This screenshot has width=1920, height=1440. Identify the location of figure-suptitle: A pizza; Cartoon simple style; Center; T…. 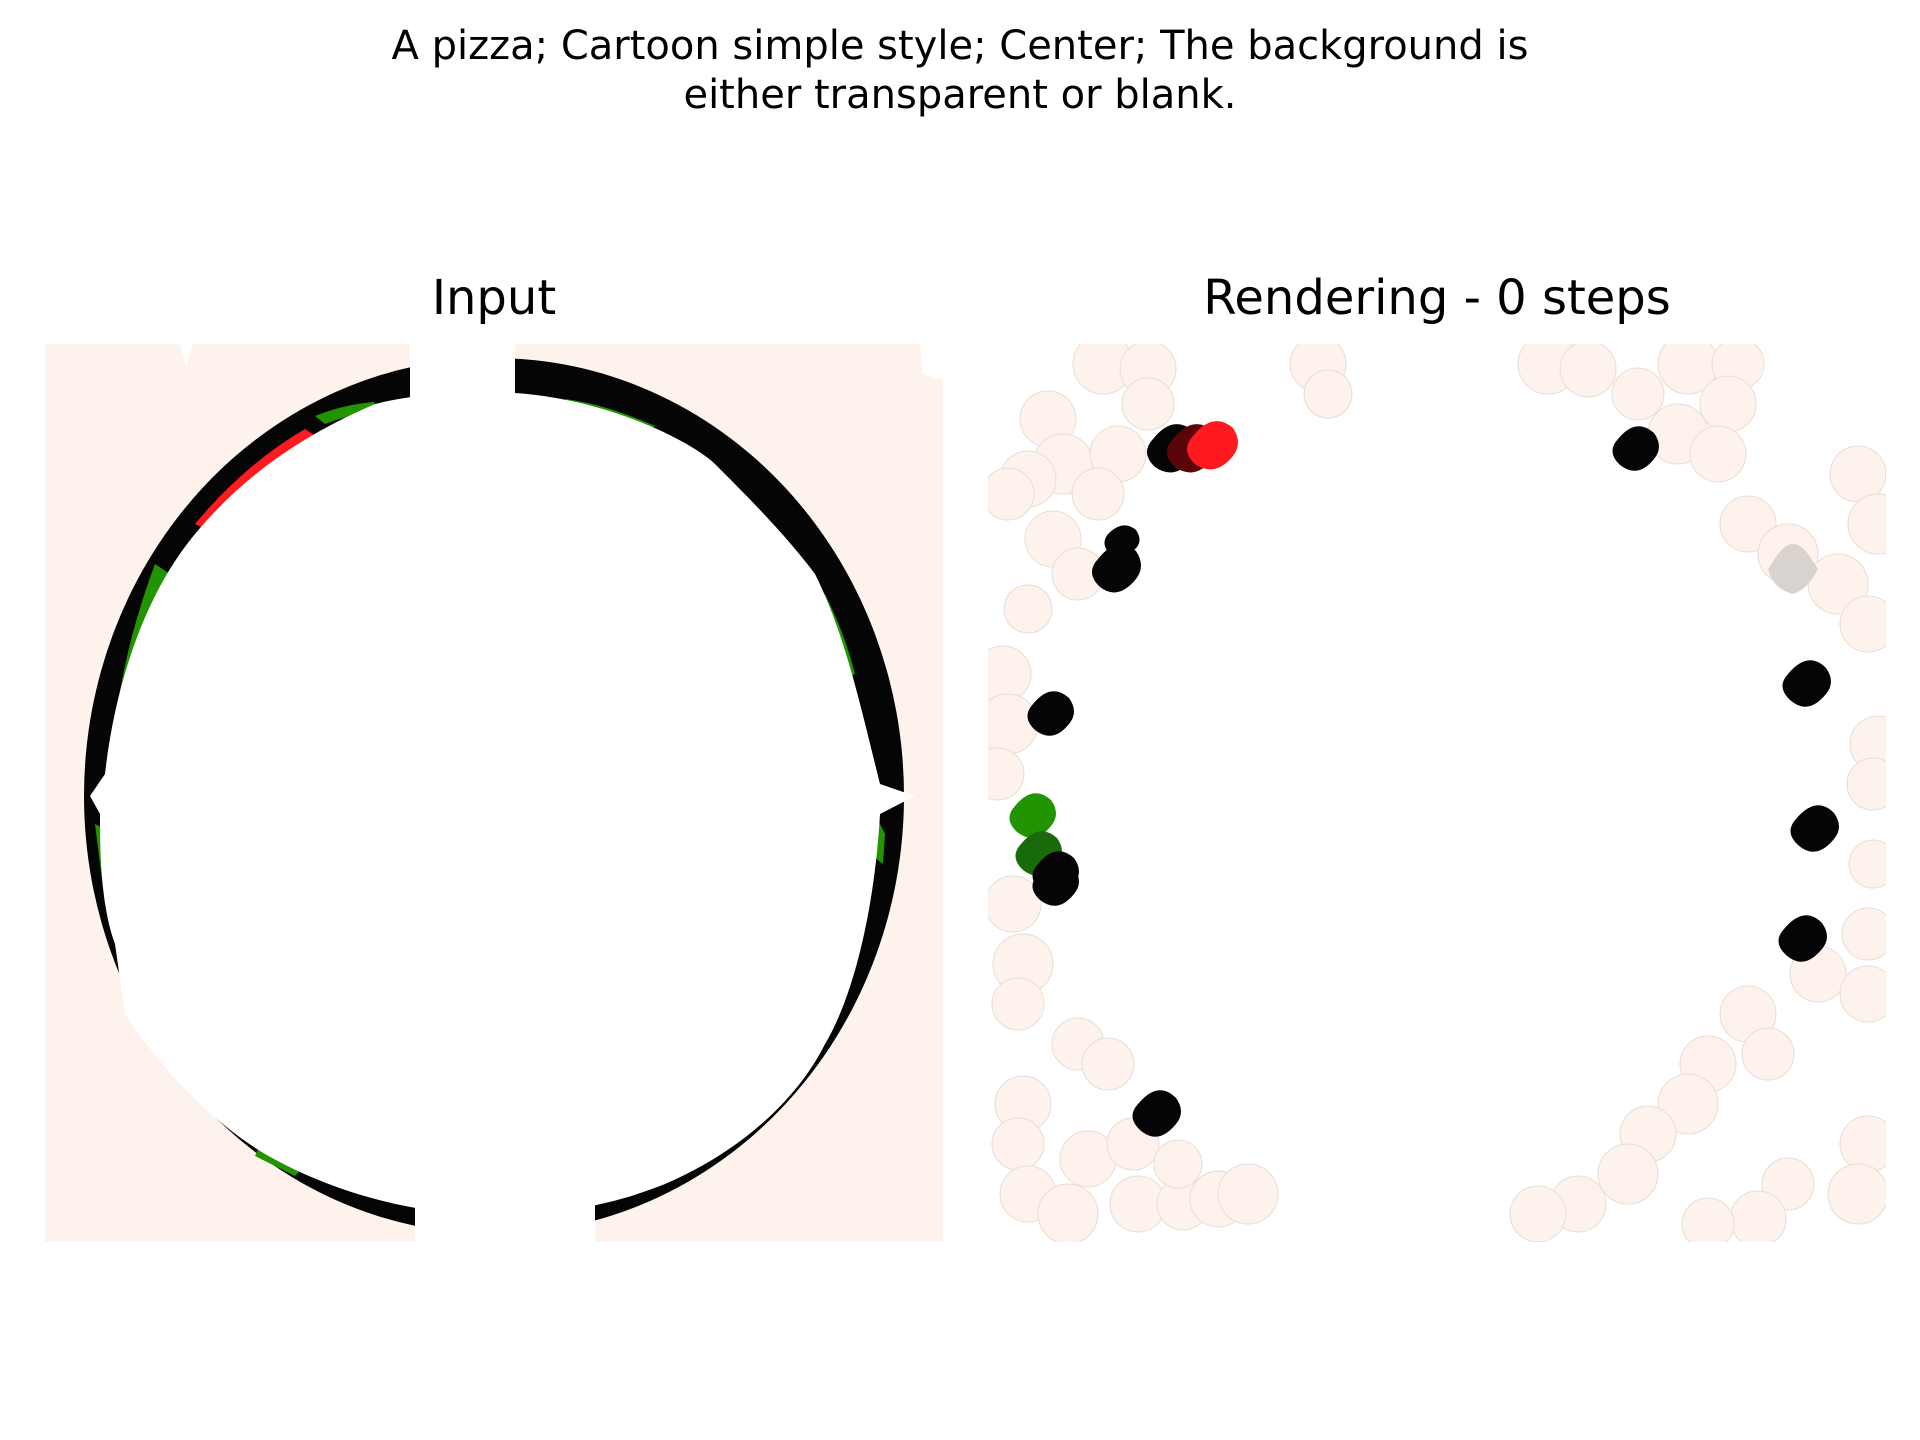
(960, 71).